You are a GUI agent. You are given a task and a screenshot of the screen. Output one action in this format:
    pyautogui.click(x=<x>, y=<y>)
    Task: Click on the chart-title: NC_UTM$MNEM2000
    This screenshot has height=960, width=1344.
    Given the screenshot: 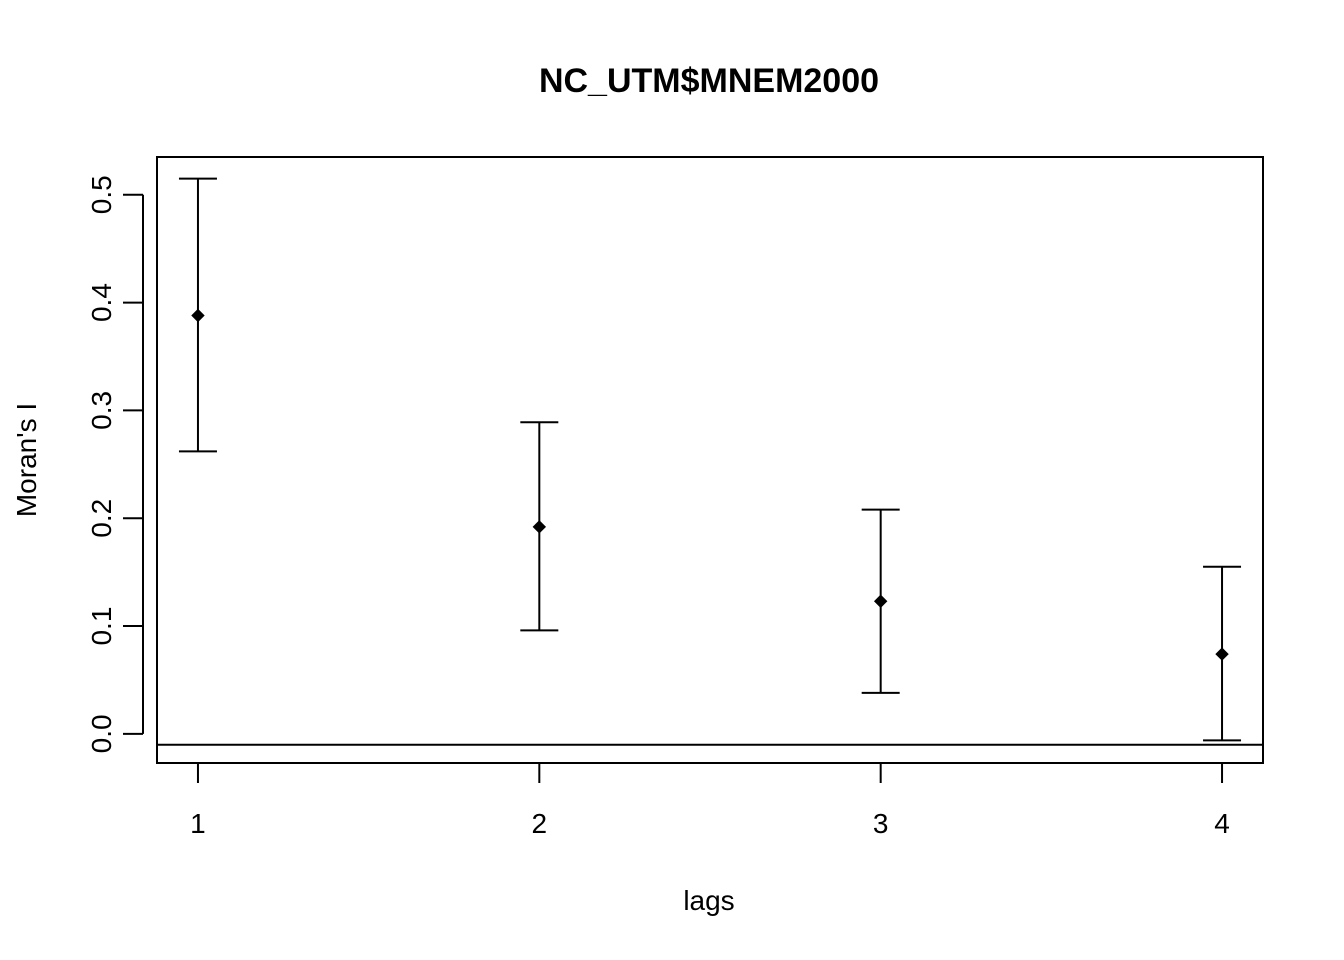 What is the action you would take?
    pyautogui.click(x=709, y=81)
    